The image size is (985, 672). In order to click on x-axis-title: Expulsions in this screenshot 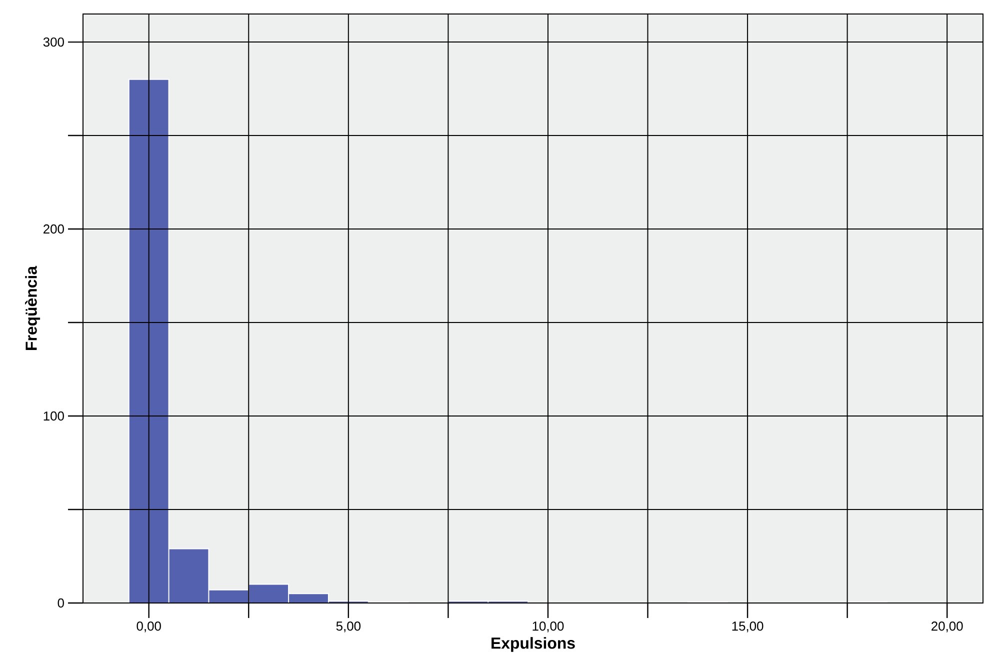, I will do `click(533, 644)`.